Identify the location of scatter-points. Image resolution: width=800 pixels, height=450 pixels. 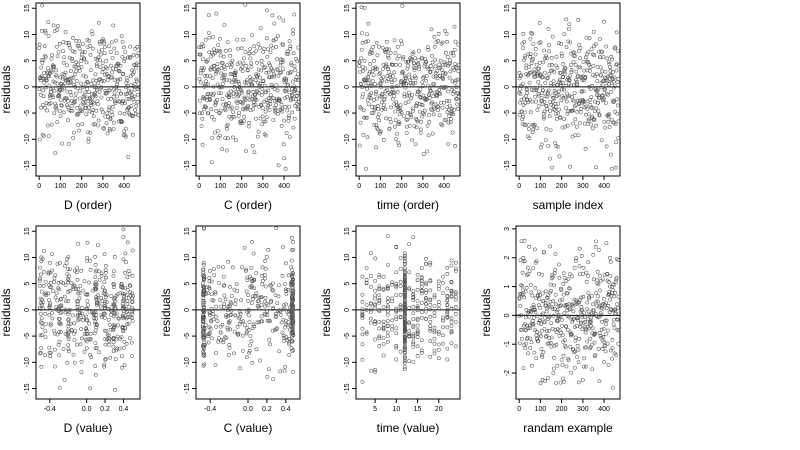
(409, 309).